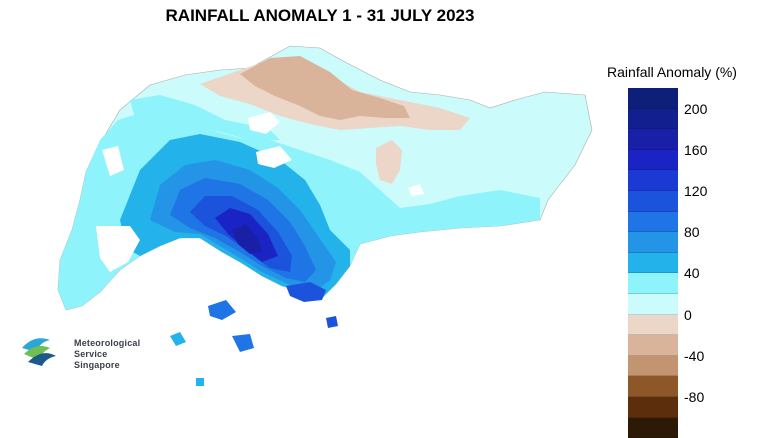 This screenshot has height=438, width=760. What do you see at coordinates (39, 352) in the screenshot?
I see `mss-logo-icon` at bounding box center [39, 352].